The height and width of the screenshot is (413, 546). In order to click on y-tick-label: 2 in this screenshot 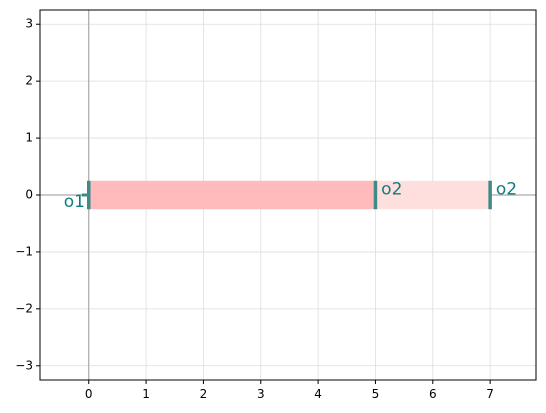, I will do `click(29, 81)`.